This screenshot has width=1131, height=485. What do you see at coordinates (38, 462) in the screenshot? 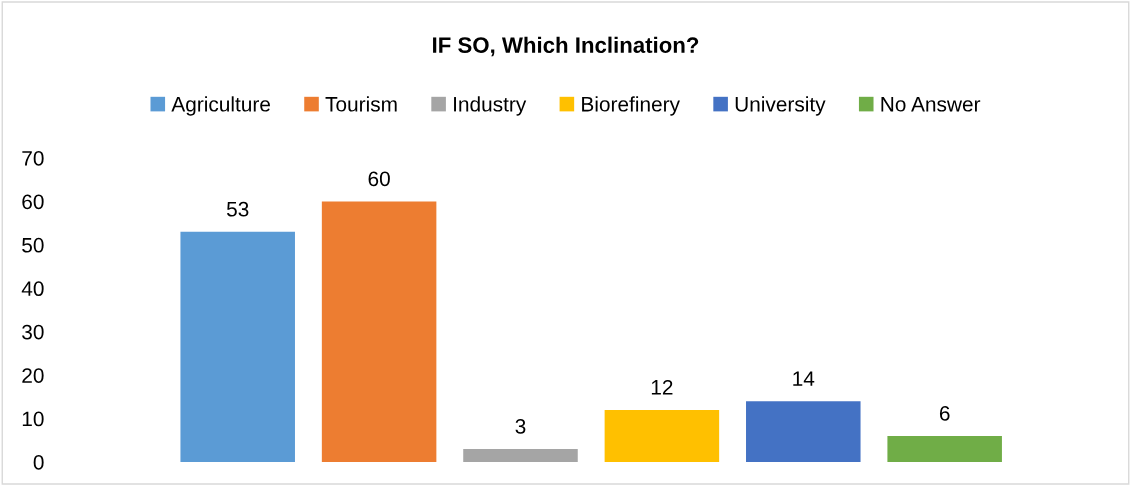
I see `y-tick-label: 0` at bounding box center [38, 462].